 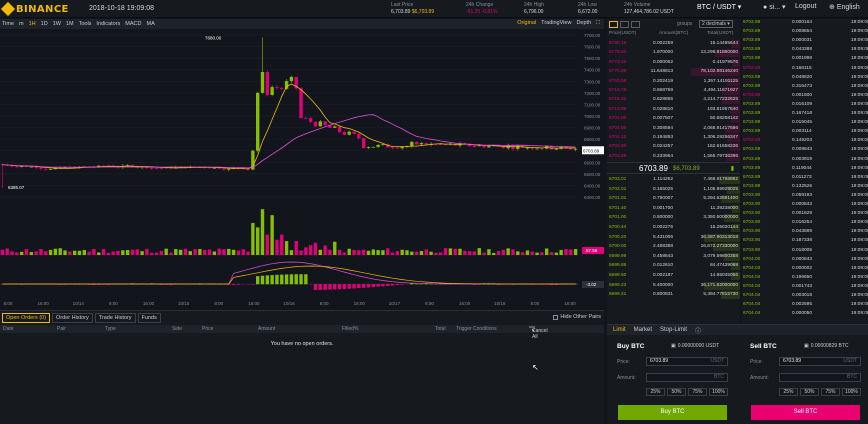 I want to click on bid-row: 6699.23 5.400000 36,171.52000000, so click(x=673, y=285).